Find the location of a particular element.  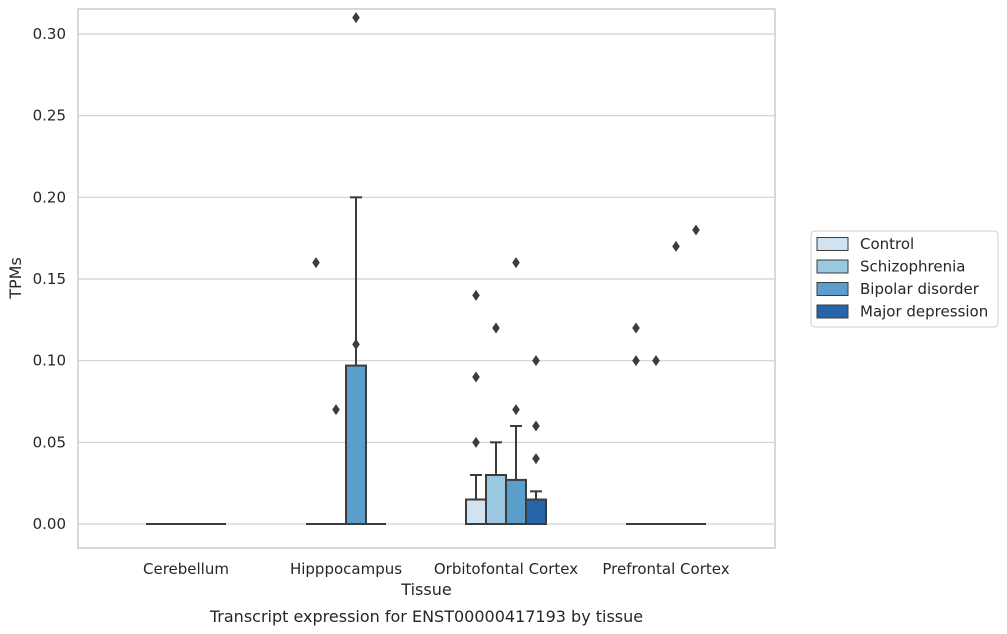

y-tick-label: 0.15 is located at coordinates (49, 279).